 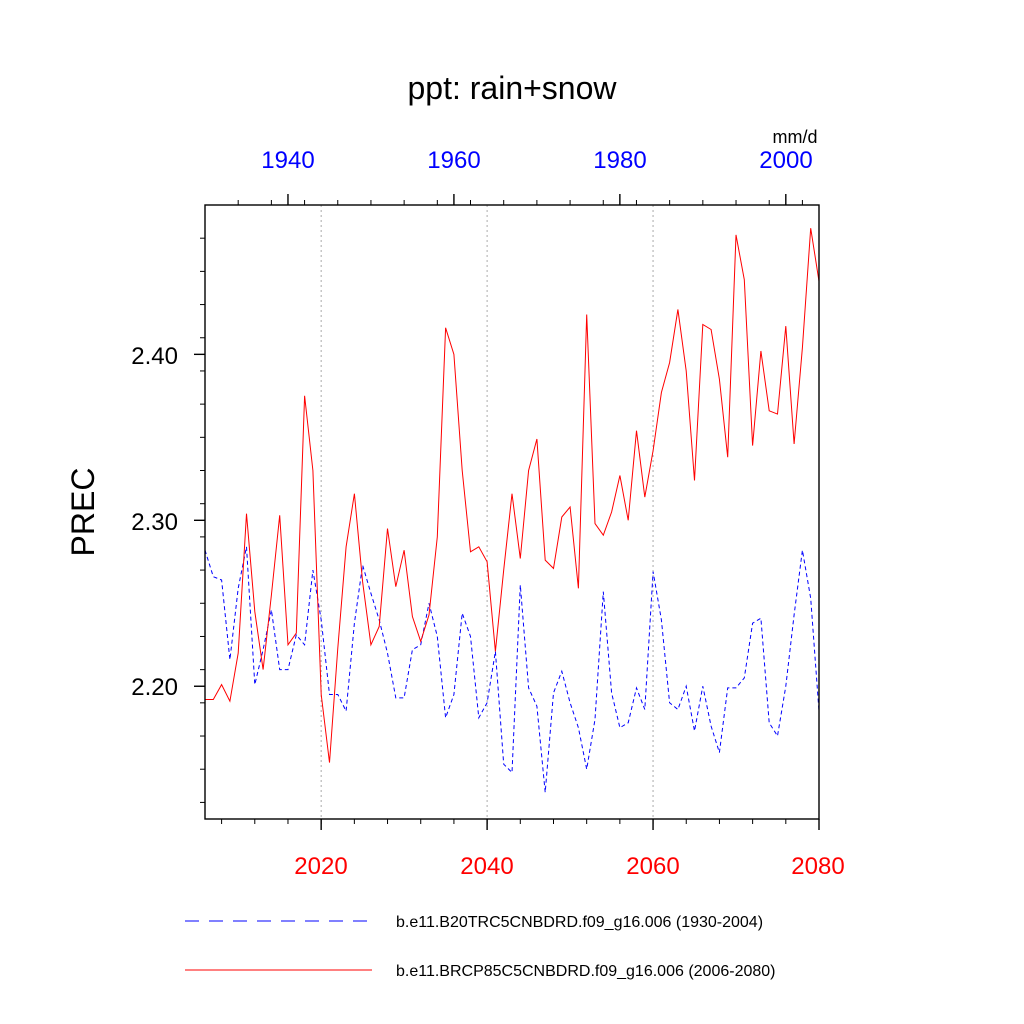 I want to click on top-x-tick-label: 1940, so click(x=287, y=160).